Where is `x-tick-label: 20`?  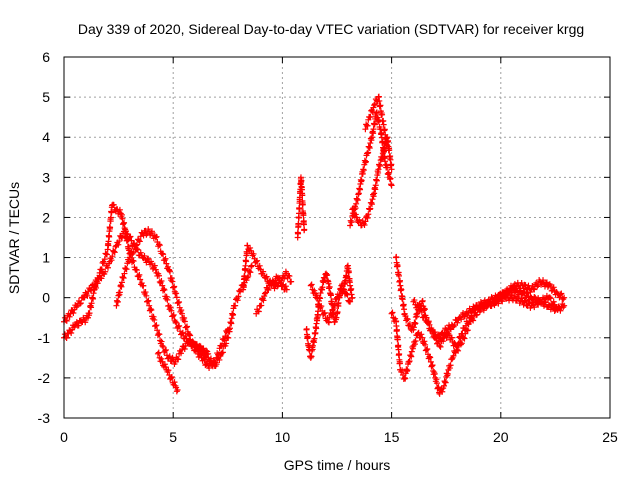 x-tick-label: 20 is located at coordinates (501, 437).